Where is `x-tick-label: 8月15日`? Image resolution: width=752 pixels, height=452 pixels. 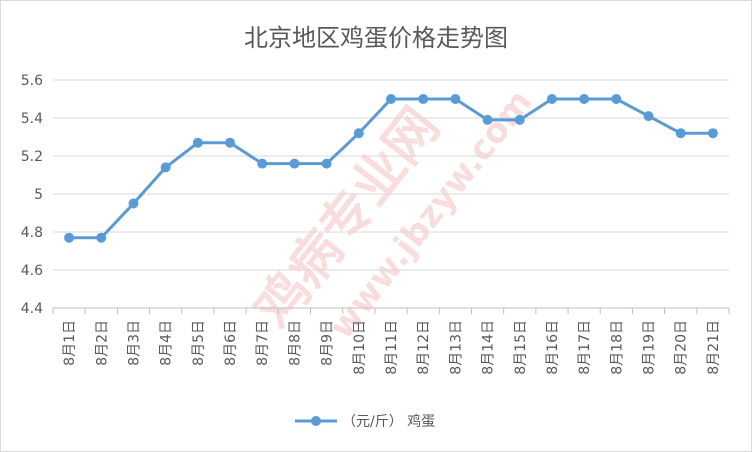 x-tick-label: 8月15日 is located at coordinates (521, 347).